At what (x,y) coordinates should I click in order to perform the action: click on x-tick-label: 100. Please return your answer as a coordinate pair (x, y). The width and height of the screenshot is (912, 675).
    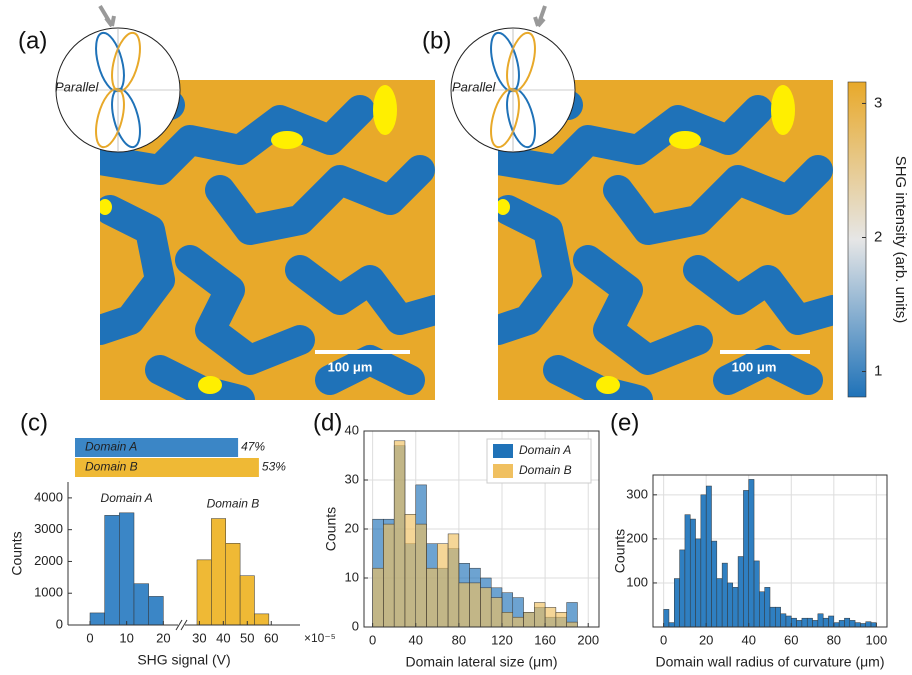
    Looking at the image, I should click on (877, 639).